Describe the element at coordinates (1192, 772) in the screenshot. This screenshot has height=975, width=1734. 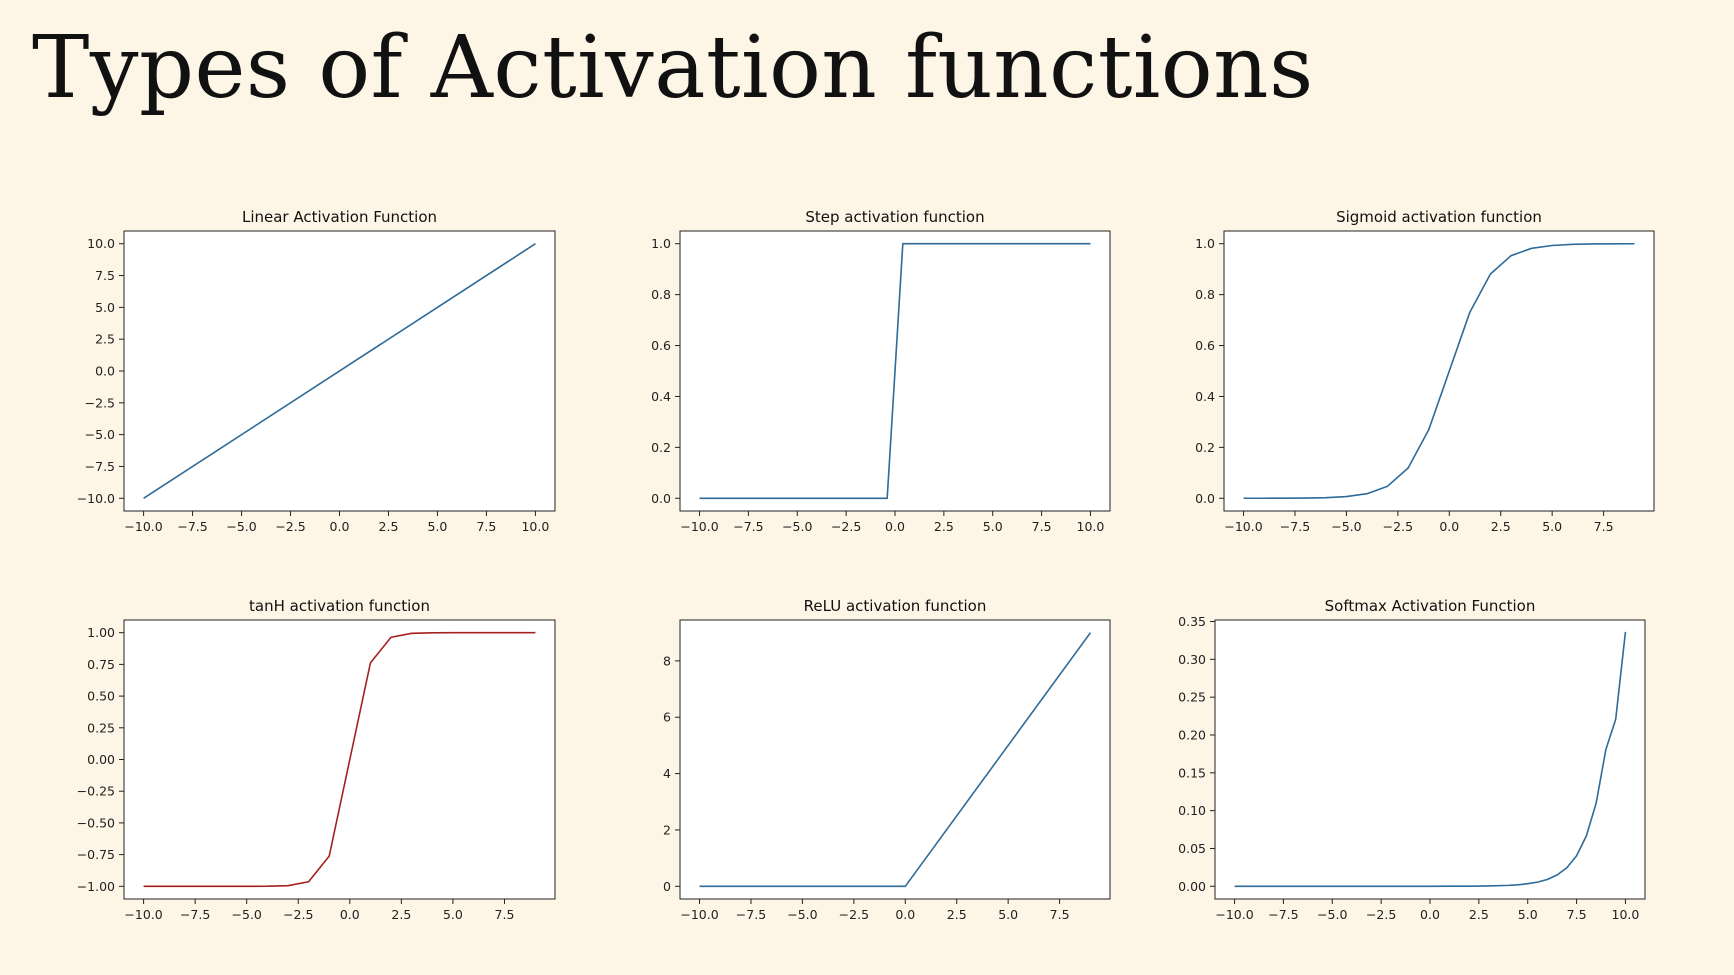
I see `y-tick-label: 0.15` at that location.